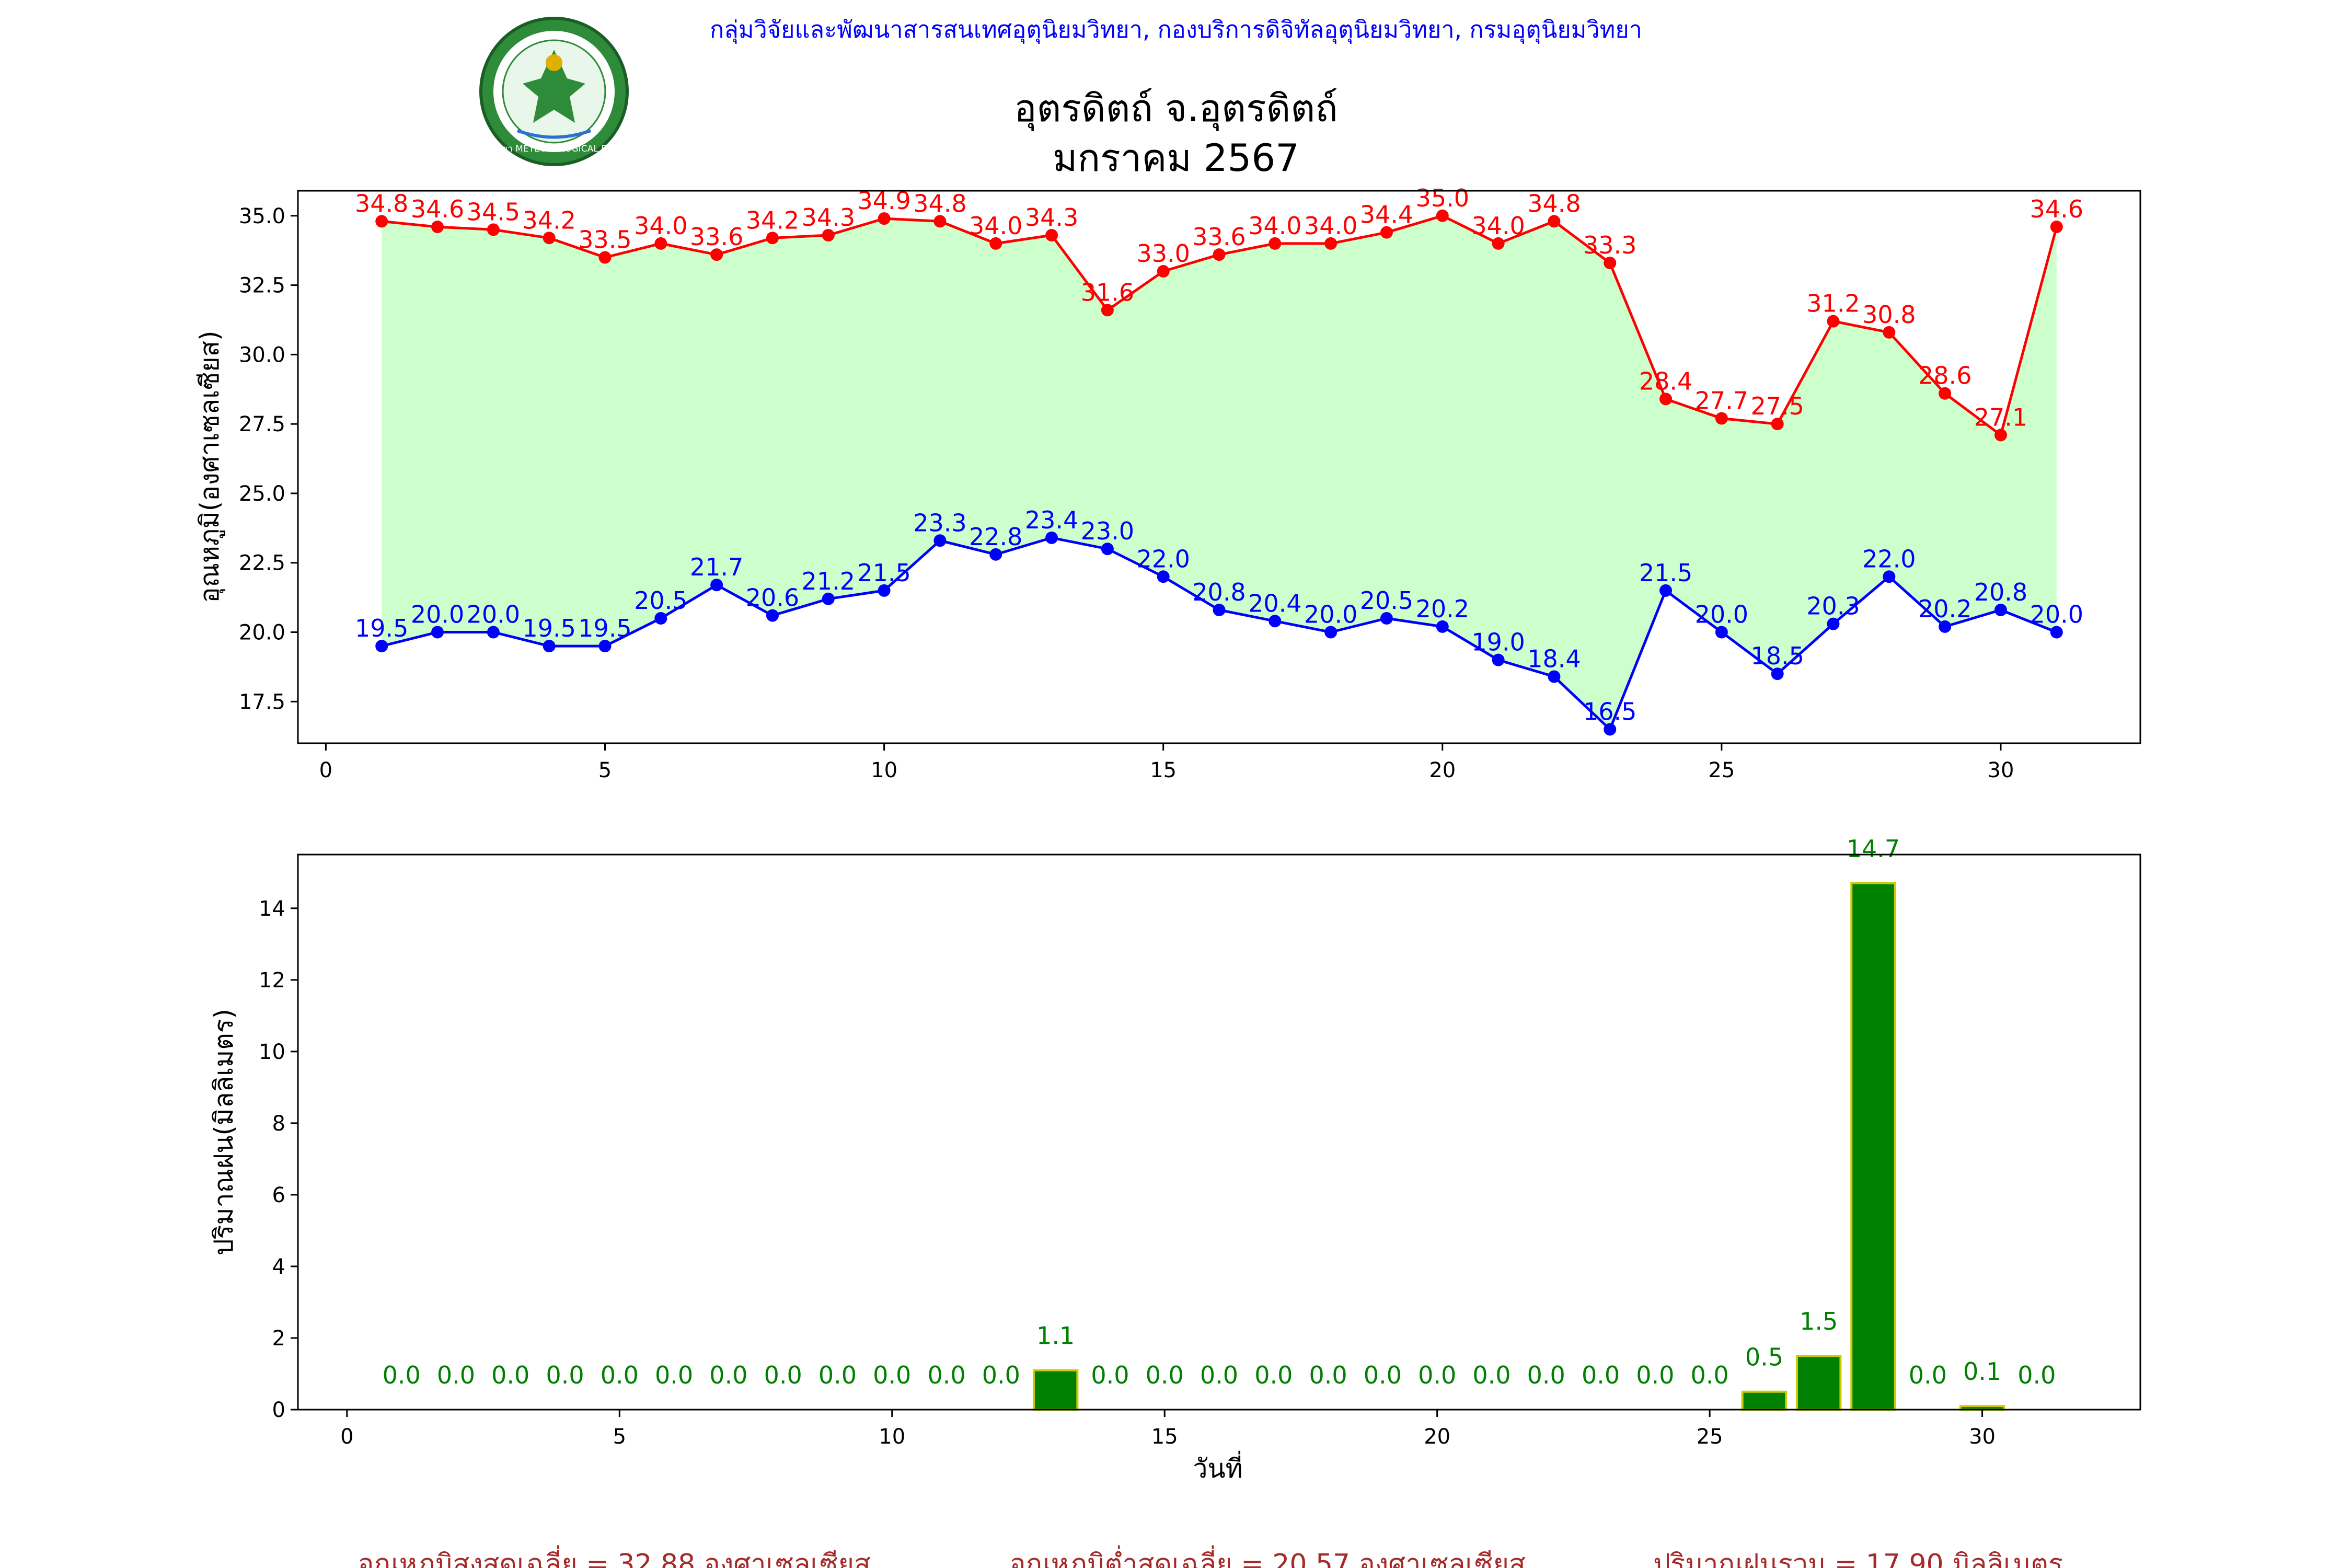  I want to click on temperature-x-tick-label: 0, so click(325, 770).